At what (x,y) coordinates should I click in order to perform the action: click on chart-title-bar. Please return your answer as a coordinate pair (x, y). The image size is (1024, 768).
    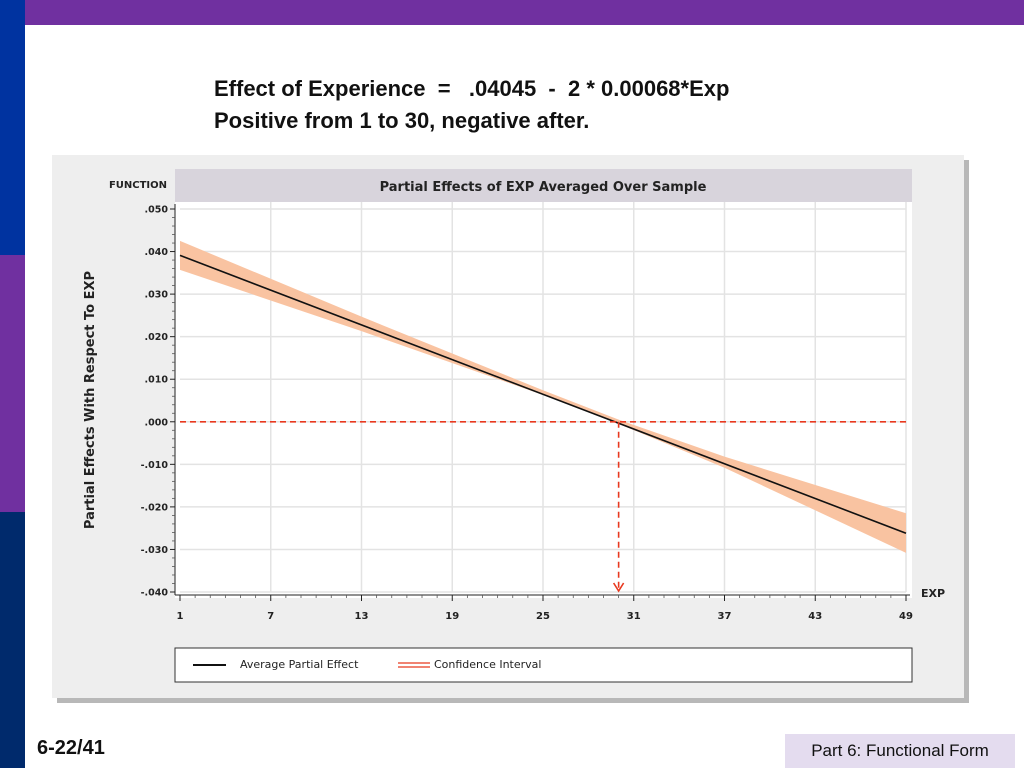
    Looking at the image, I should click on (543, 185).